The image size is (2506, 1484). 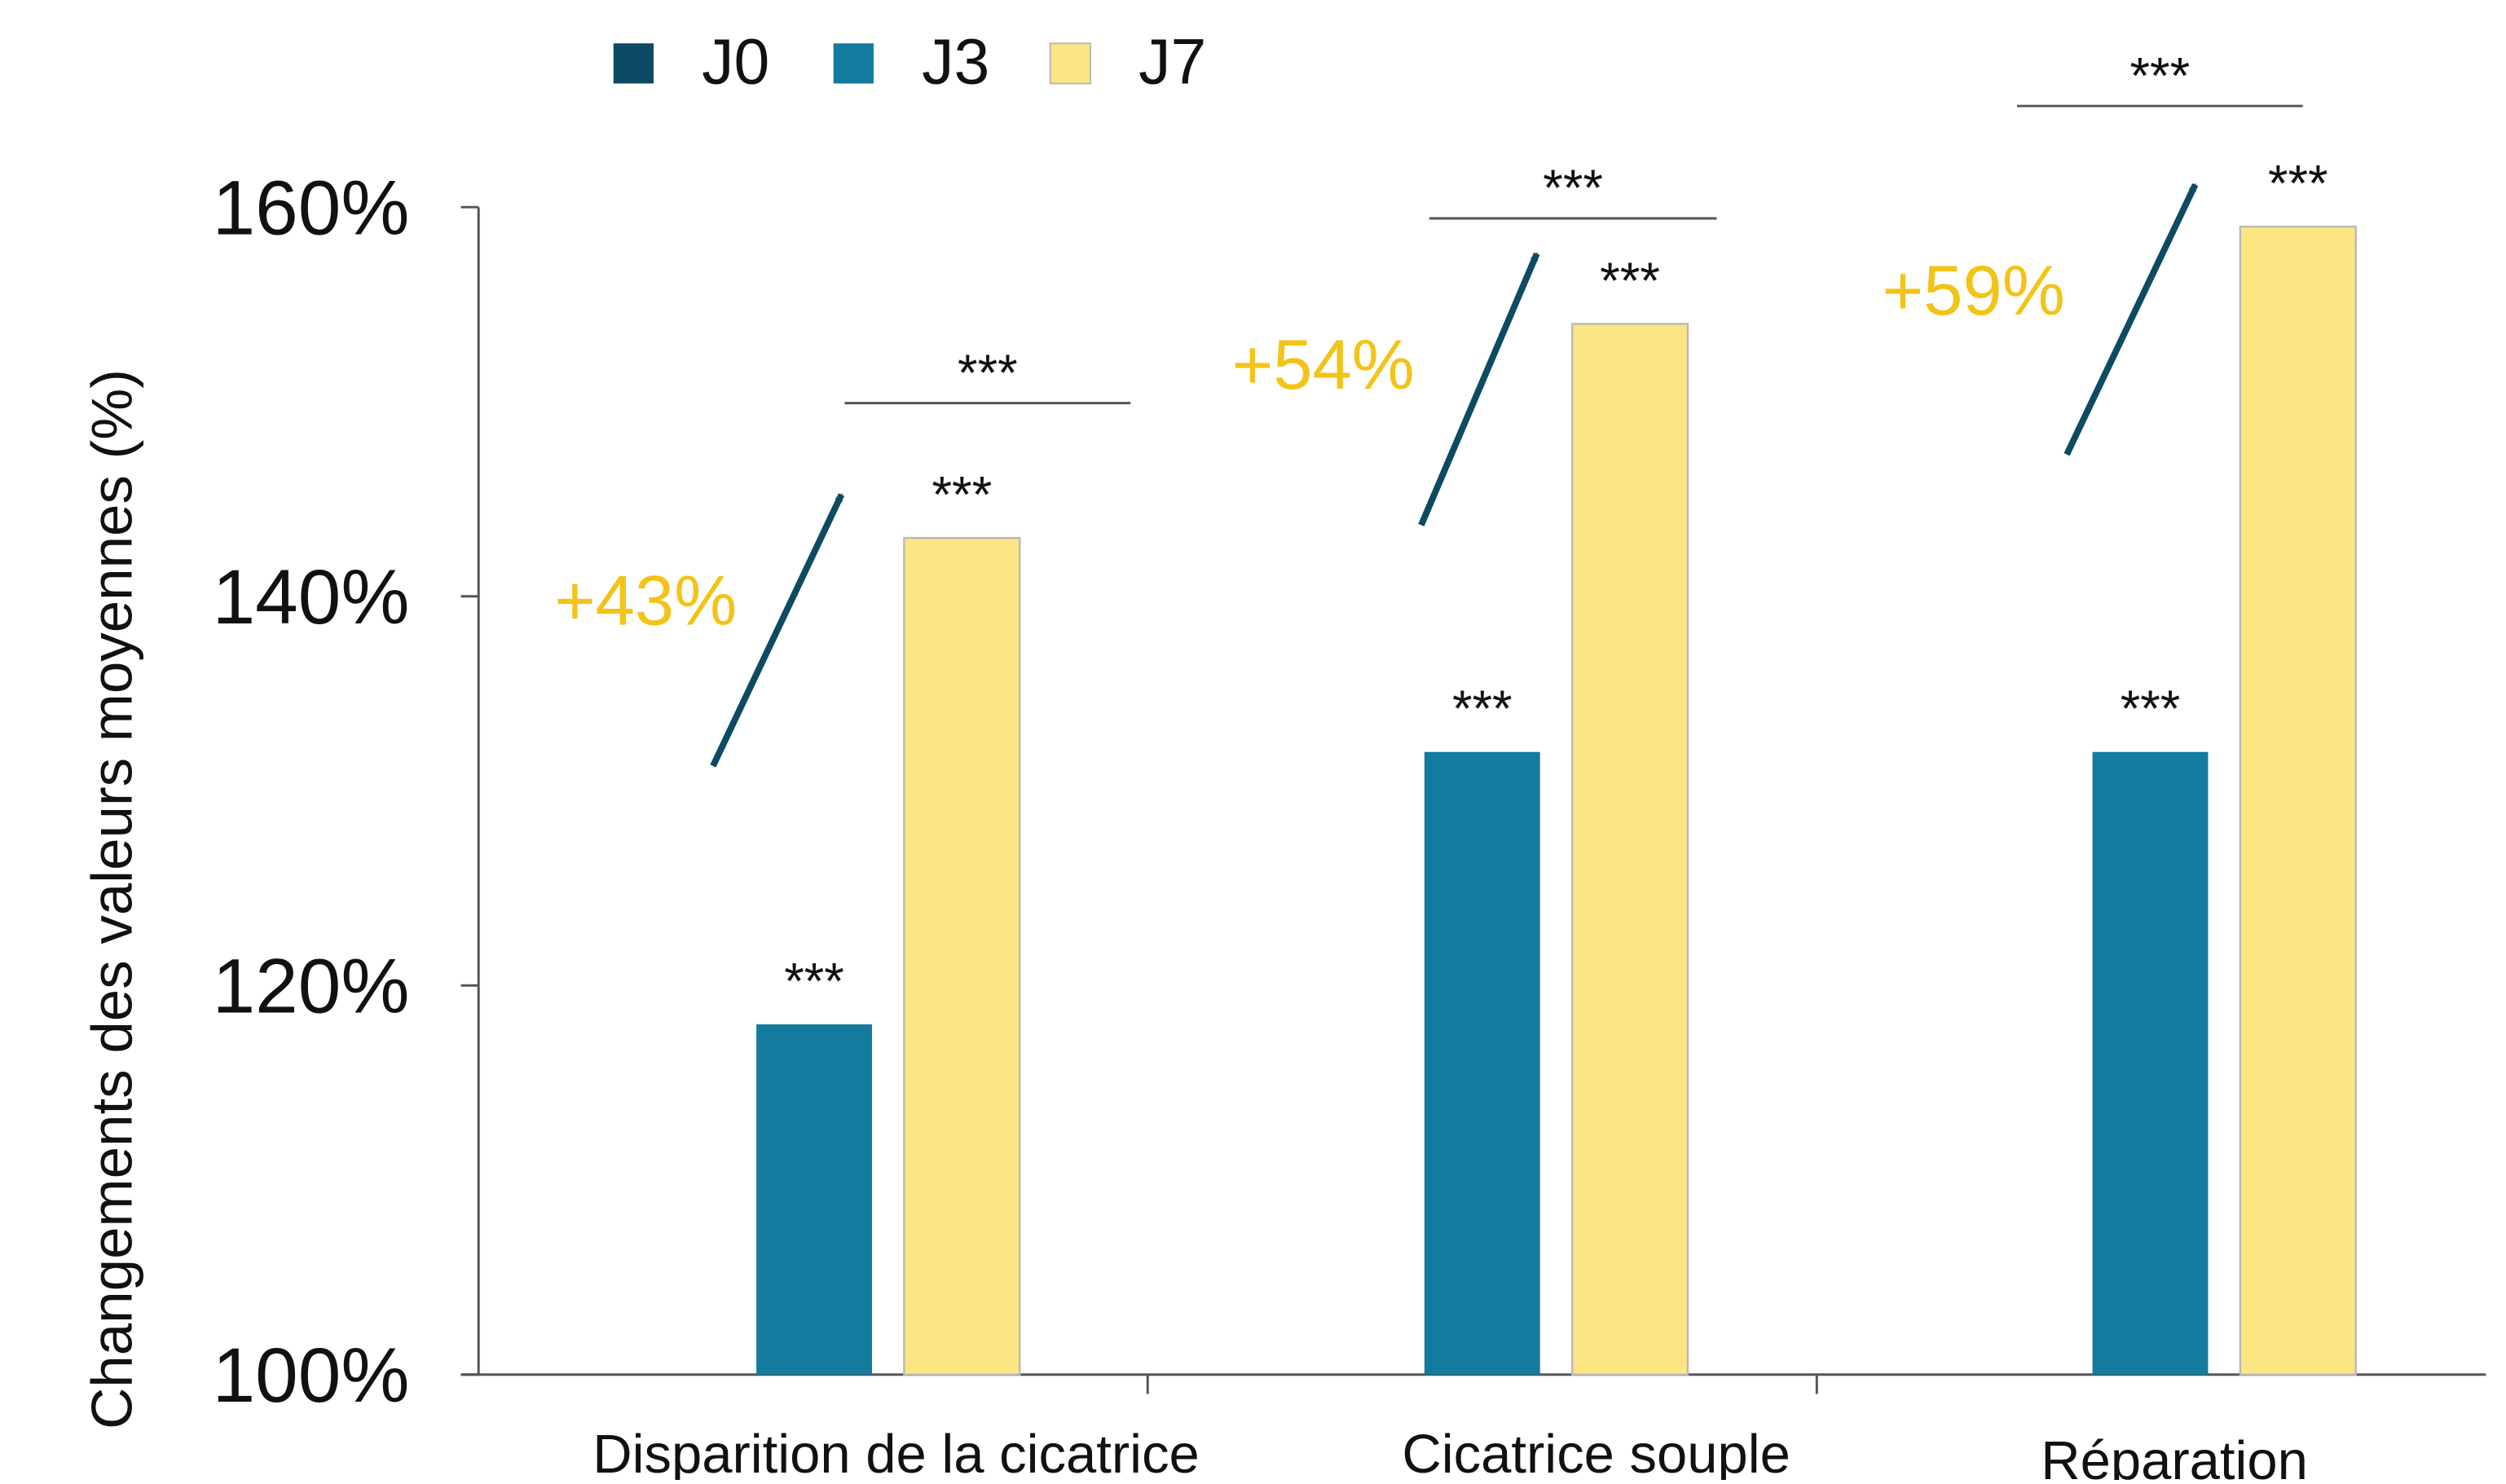 What do you see at coordinates (311, 987) in the screenshot?
I see `y-tick-label: 120%` at bounding box center [311, 987].